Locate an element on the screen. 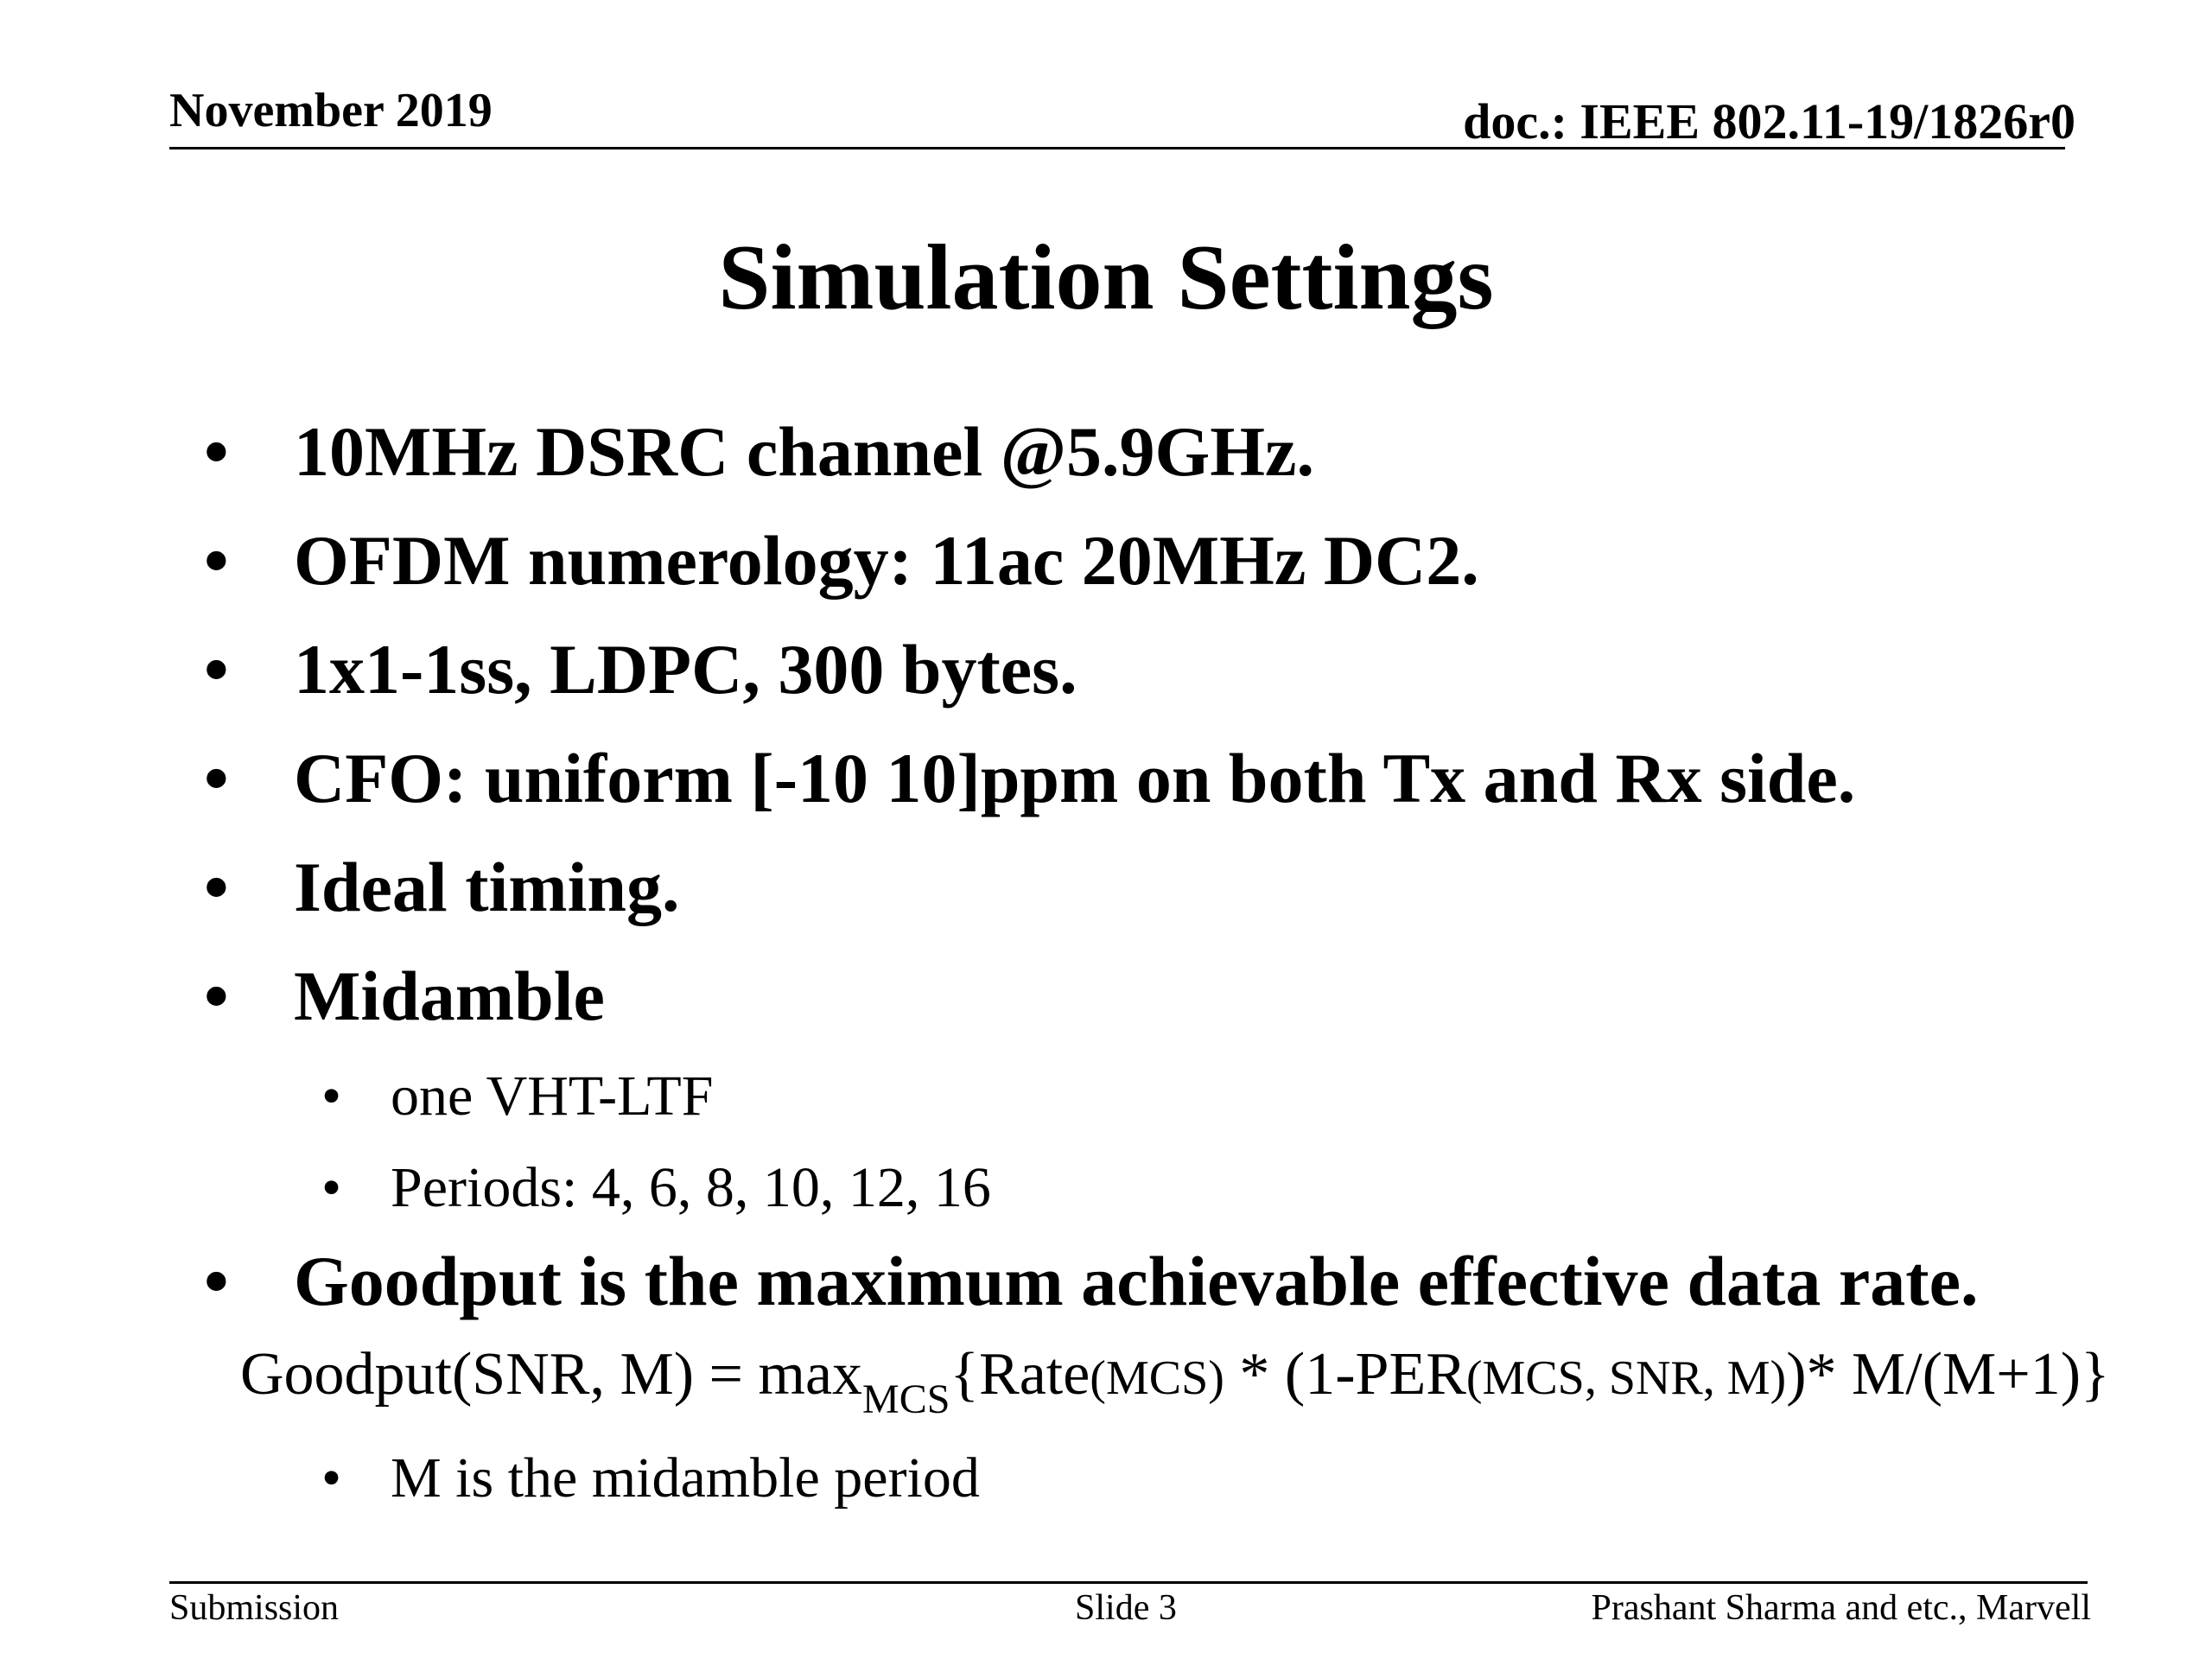  formula-lhs: Goodput(SNR, M) = max is located at coordinates (551, 1374).